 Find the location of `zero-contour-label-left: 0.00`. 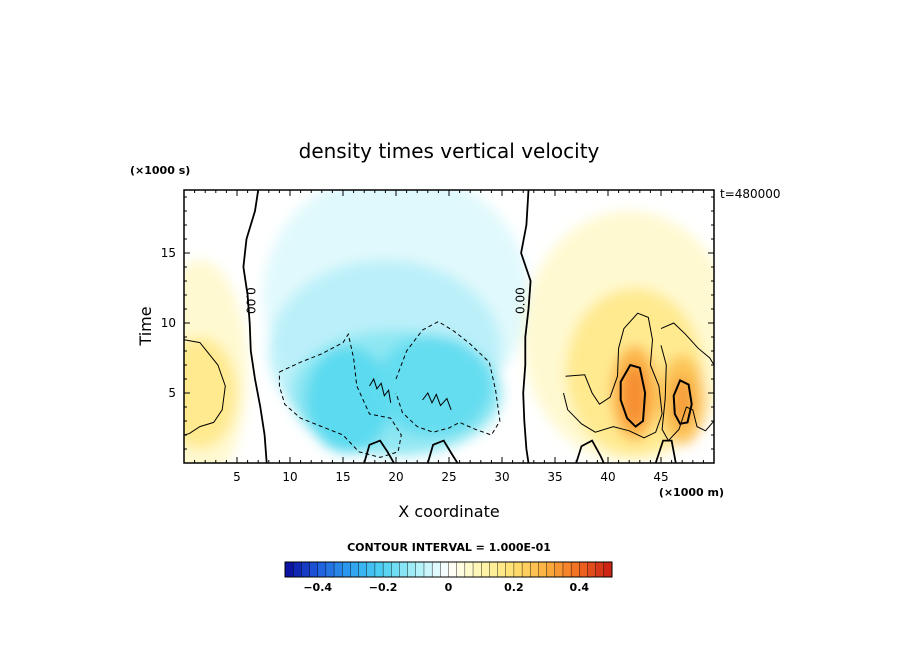

zero-contour-label-left: 0.00 is located at coordinates (251, 300).